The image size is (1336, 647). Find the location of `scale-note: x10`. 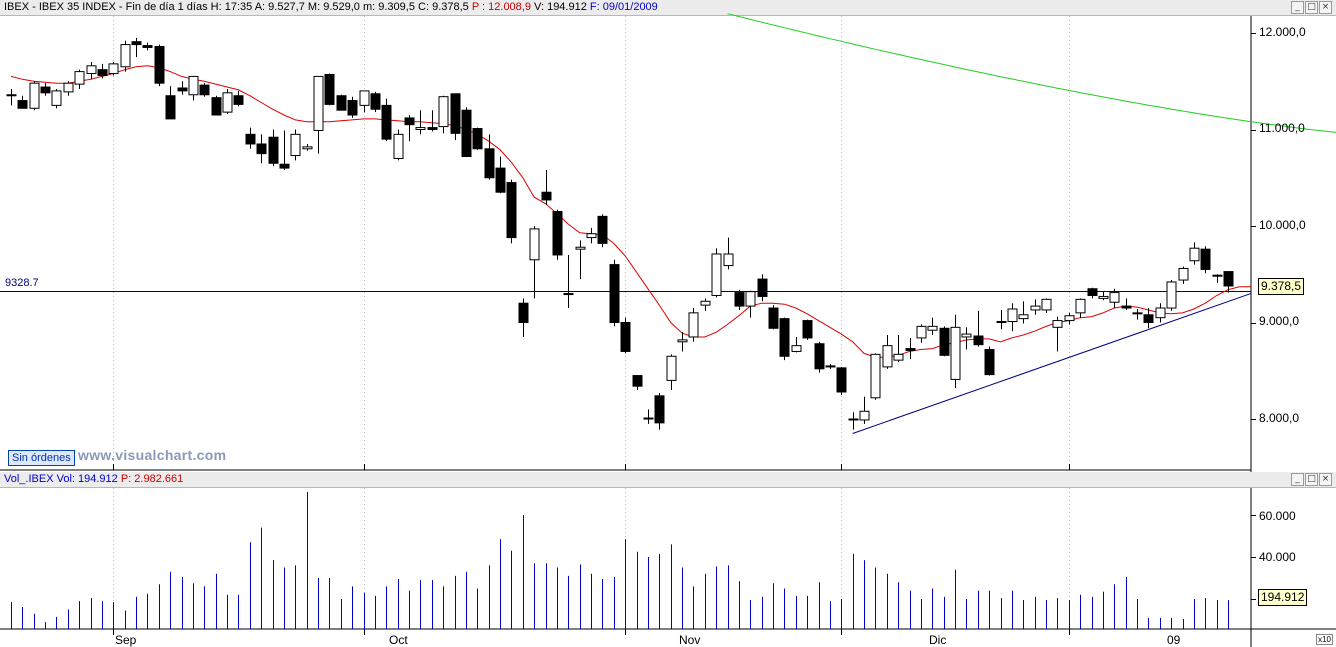

scale-note: x10 is located at coordinates (1324, 639).